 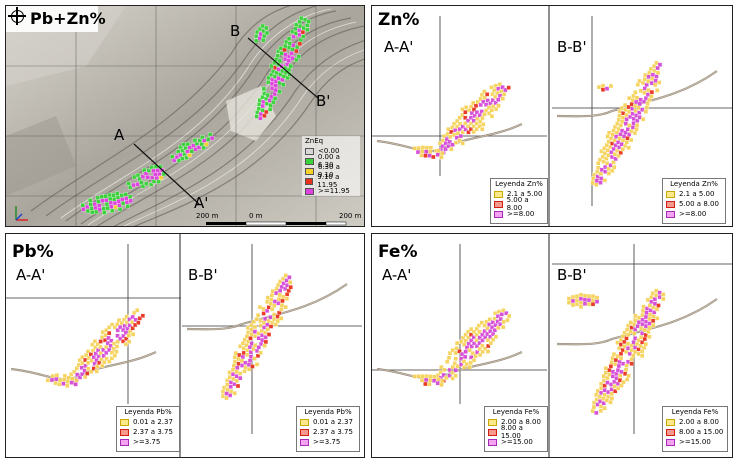 I want to click on zneq-legend-title: ZnEq, so click(x=314, y=141).